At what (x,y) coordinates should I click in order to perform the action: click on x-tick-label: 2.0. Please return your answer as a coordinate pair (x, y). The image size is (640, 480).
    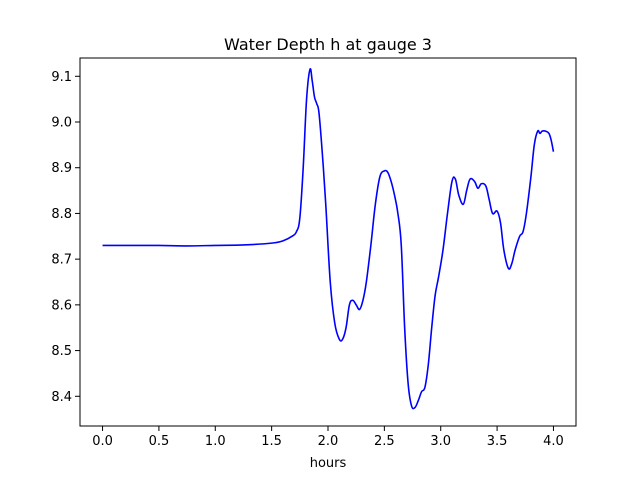
    Looking at the image, I should click on (328, 441).